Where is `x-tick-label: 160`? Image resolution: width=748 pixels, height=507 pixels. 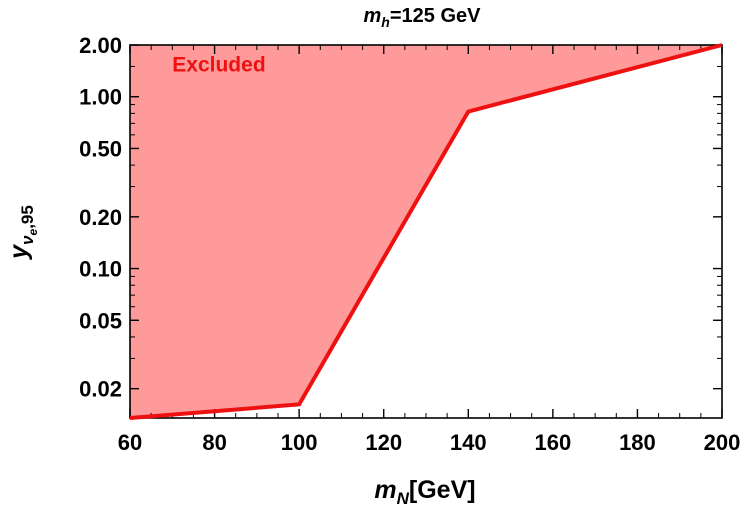 x-tick-label: 160 is located at coordinates (552, 442).